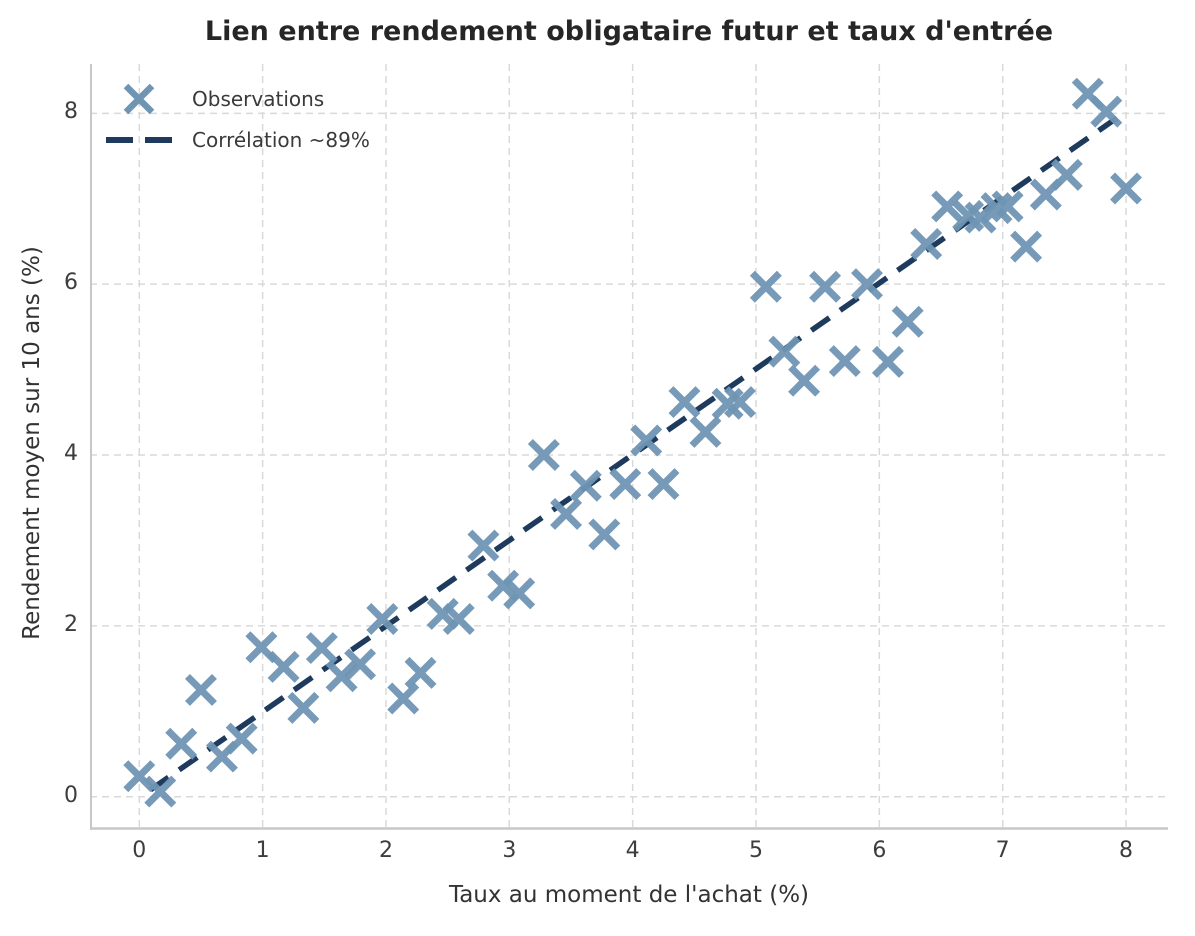  What do you see at coordinates (71, 112) in the screenshot?
I see `y-tick-label: 8` at bounding box center [71, 112].